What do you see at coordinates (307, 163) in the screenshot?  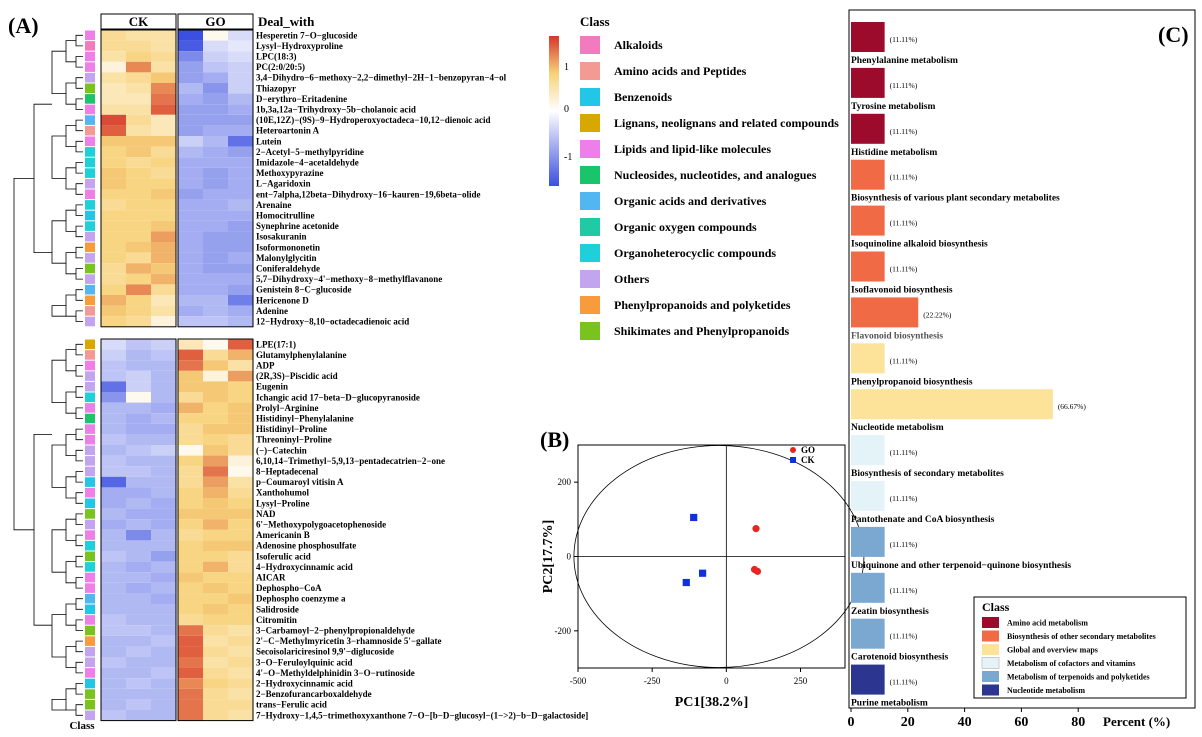 I see `row-label: Imidazole−4−acetaldehyde` at bounding box center [307, 163].